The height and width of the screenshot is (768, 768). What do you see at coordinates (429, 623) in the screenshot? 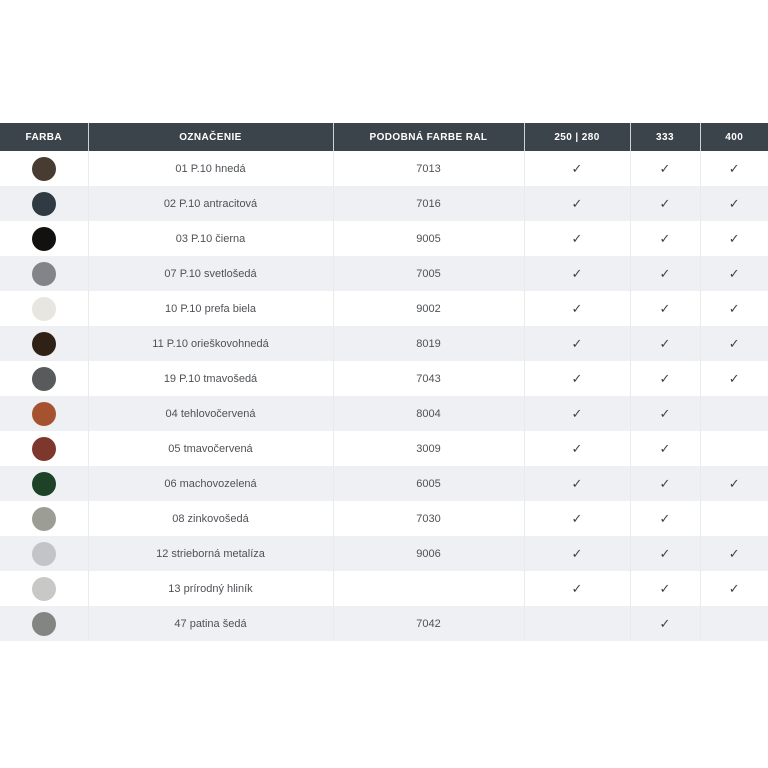
I see `ral-cell: 7042` at bounding box center [429, 623].